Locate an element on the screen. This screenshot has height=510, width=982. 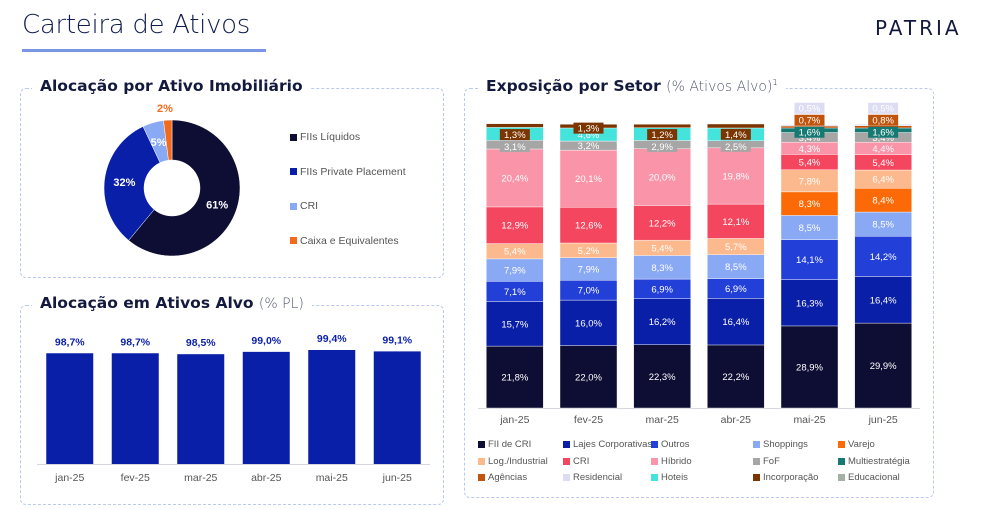
segment-label-fii-de-cri-mai-25: 28,9% is located at coordinates (809, 367).